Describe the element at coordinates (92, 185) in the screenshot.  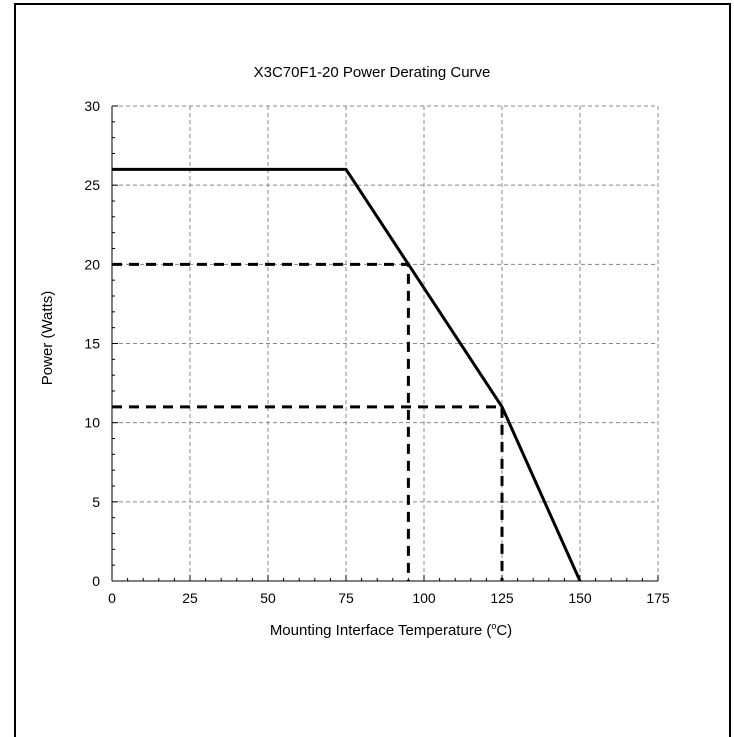
I see `y-tick-label: 25` at that location.